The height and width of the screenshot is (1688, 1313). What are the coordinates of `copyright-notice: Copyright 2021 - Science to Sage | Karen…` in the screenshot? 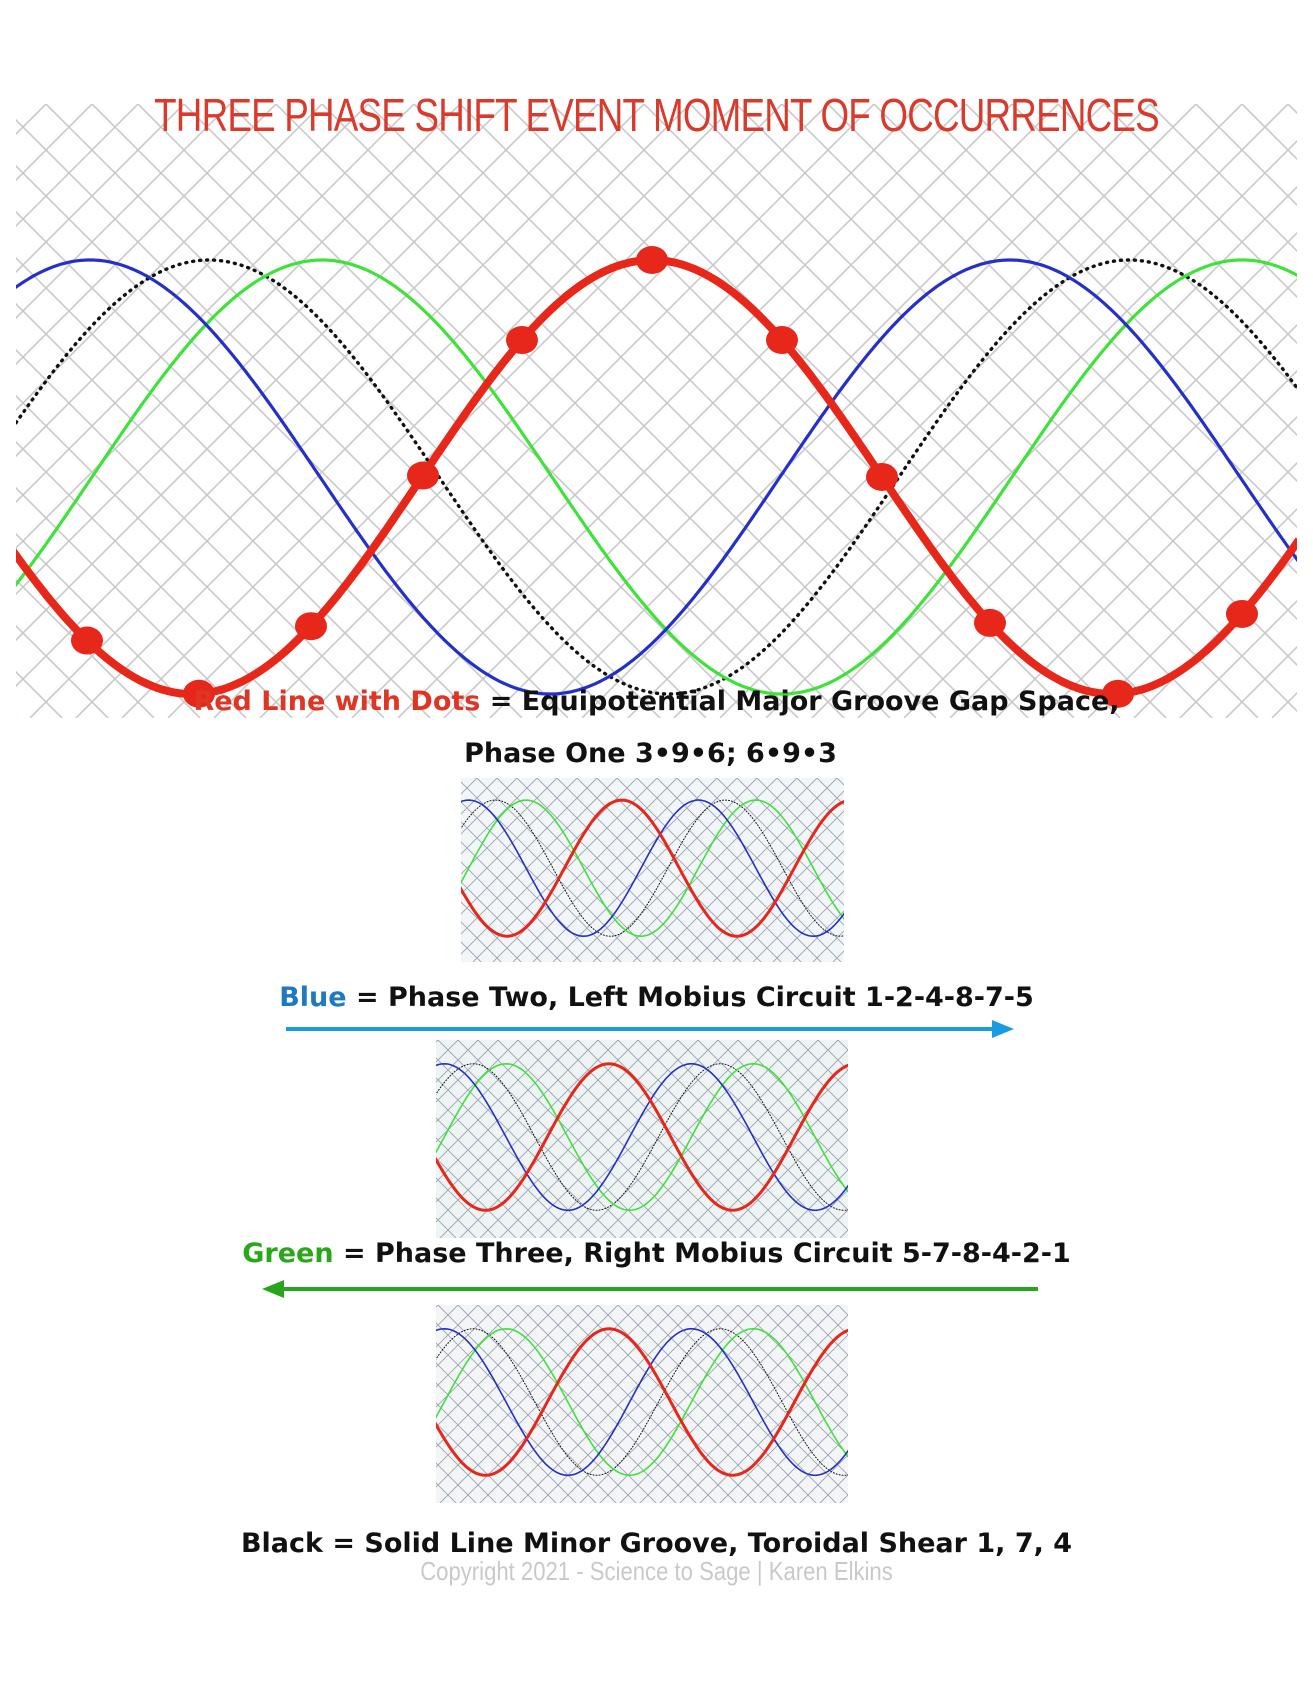 It's located at (656, 1571).